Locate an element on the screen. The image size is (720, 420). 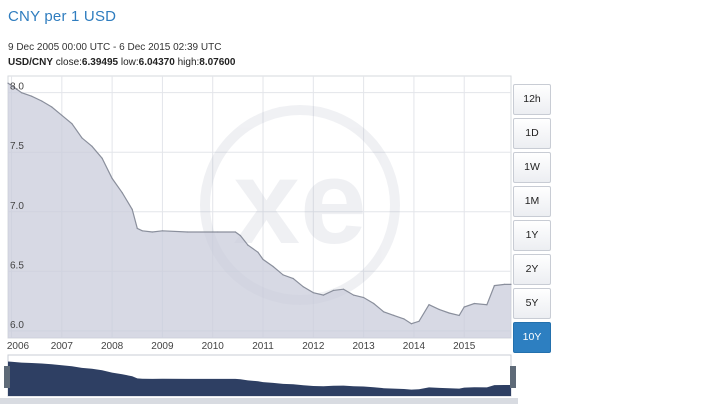
y-tick-label: 8.0 is located at coordinates (17, 87).